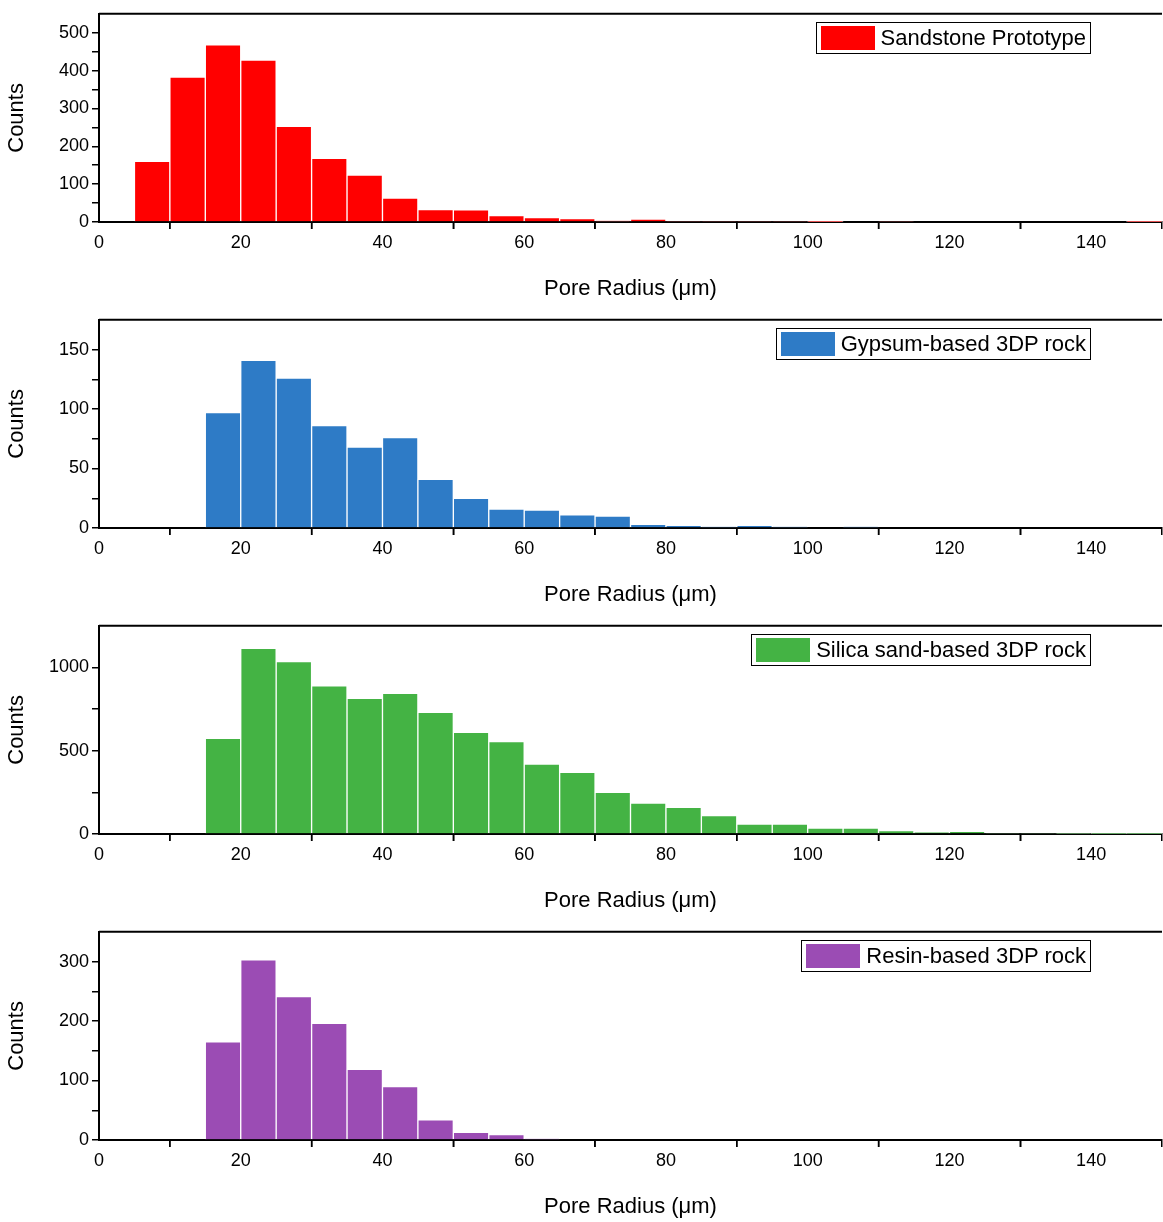 The image size is (1163, 1222). Describe the element at coordinates (68, 666) in the screenshot. I see `y-tick-label: 1000` at that location.